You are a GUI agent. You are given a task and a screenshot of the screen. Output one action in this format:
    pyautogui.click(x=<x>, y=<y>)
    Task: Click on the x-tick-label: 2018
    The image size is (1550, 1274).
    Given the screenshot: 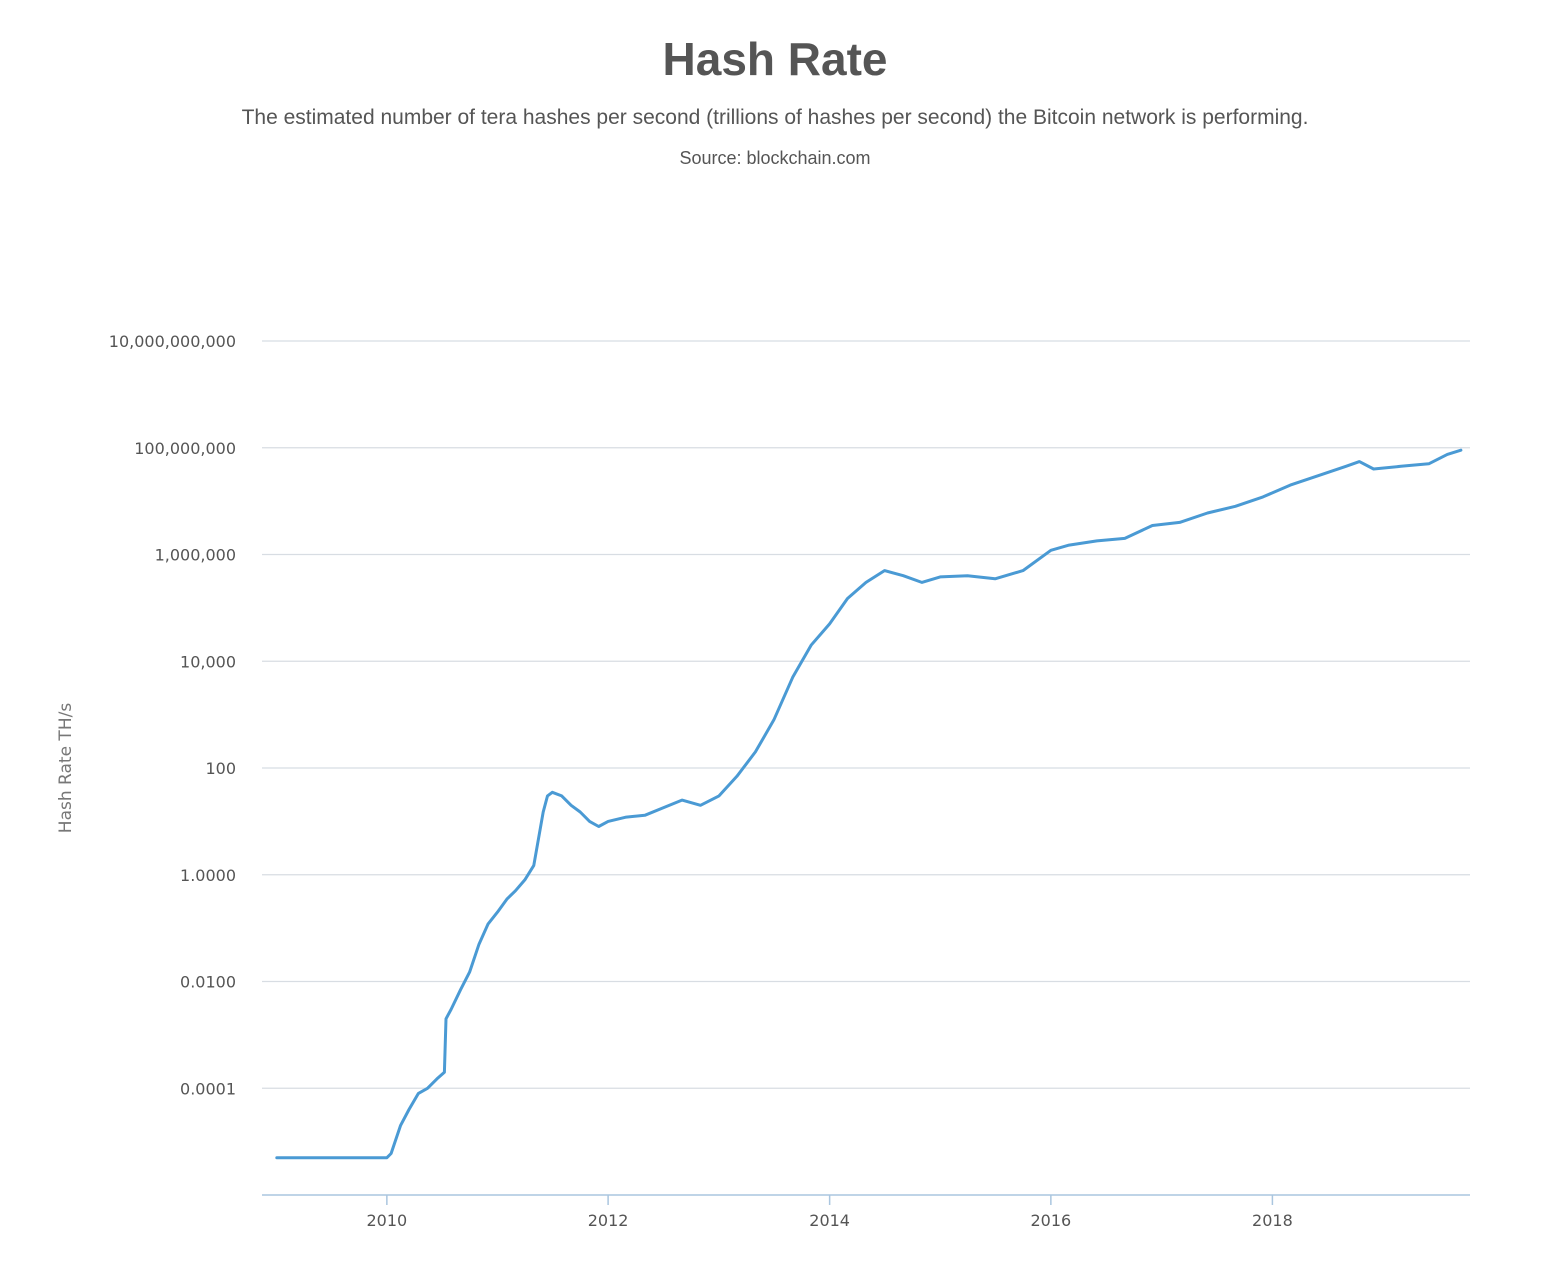 What is the action you would take?
    pyautogui.click(x=1272, y=1220)
    